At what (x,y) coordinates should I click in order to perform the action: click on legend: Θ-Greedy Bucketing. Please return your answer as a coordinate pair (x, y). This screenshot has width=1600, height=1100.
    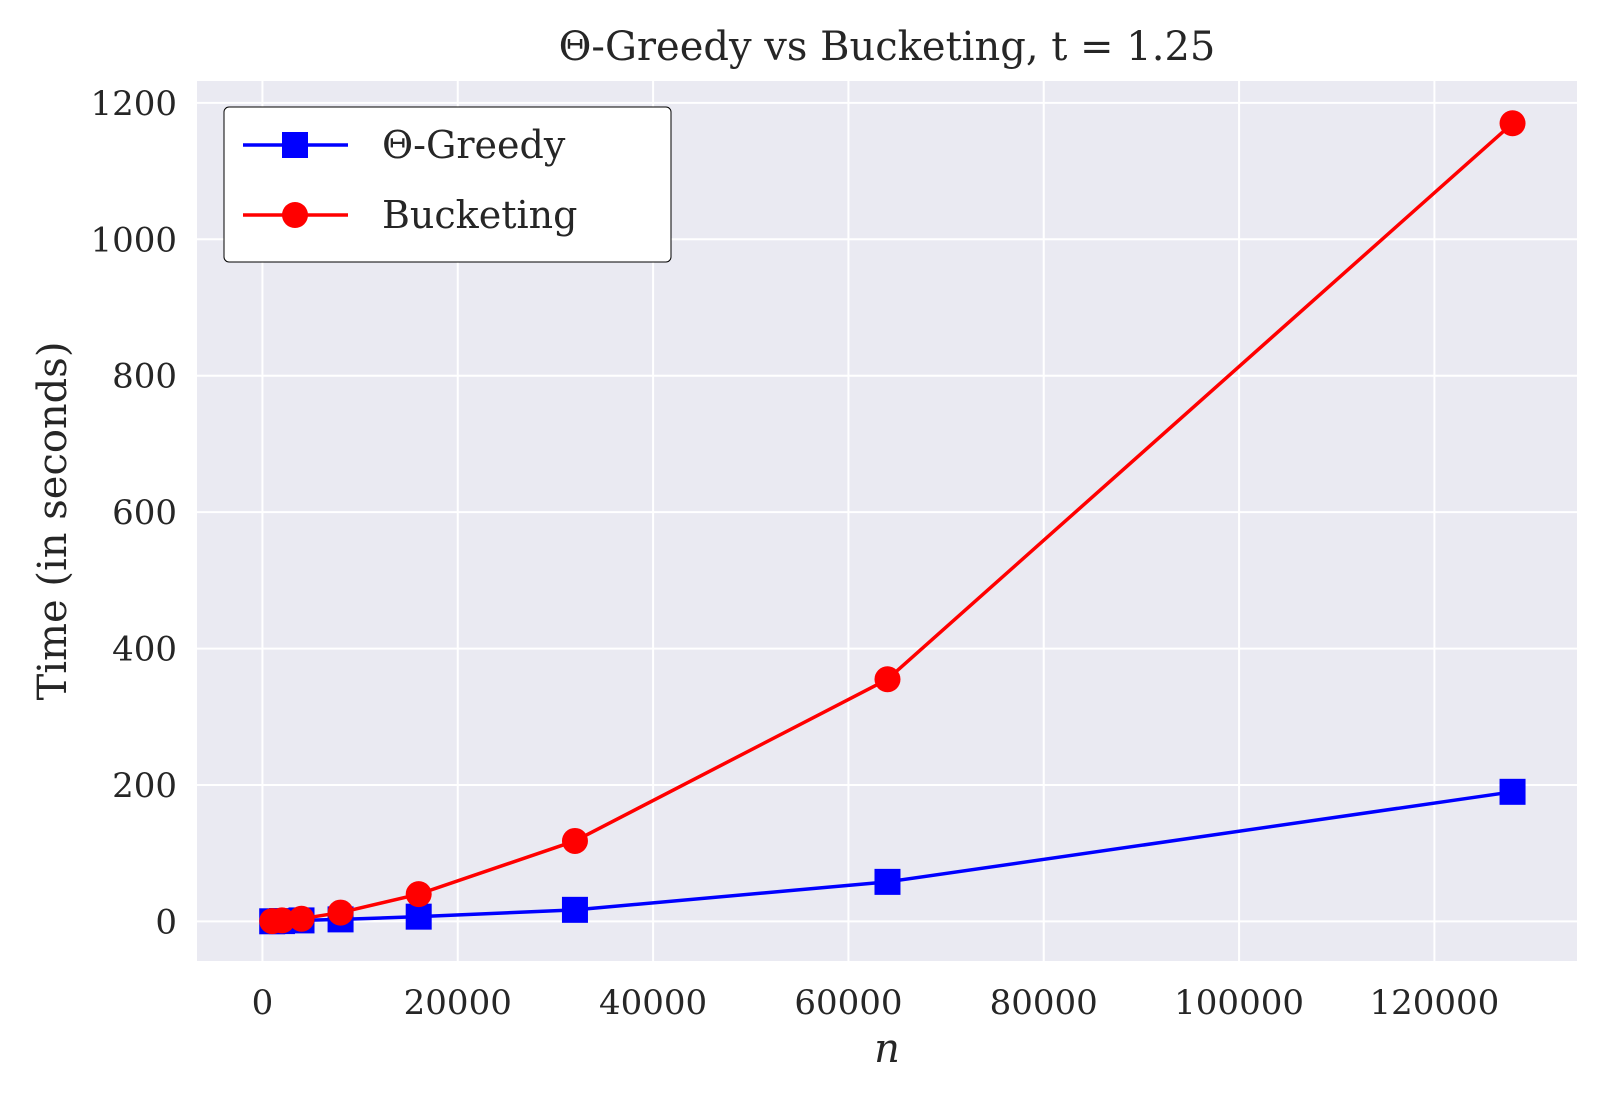
    Looking at the image, I should click on (447, 184).